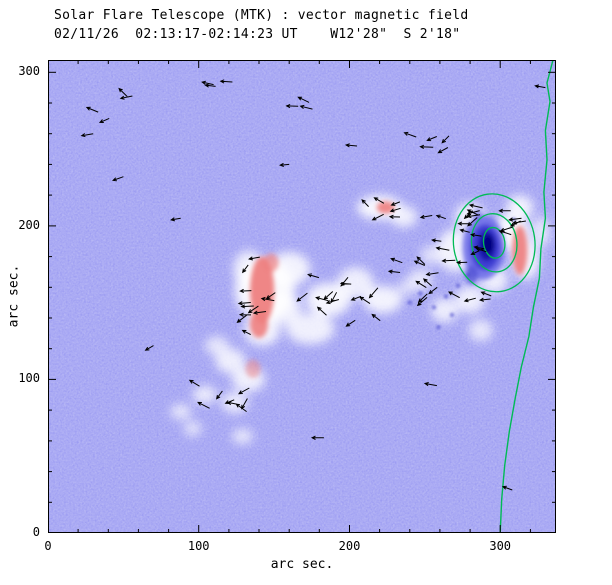  What do you see at coordinates (198, 546) in the screenshot?
I see `x-tick-label: 100` at bounding box center [198, 546].